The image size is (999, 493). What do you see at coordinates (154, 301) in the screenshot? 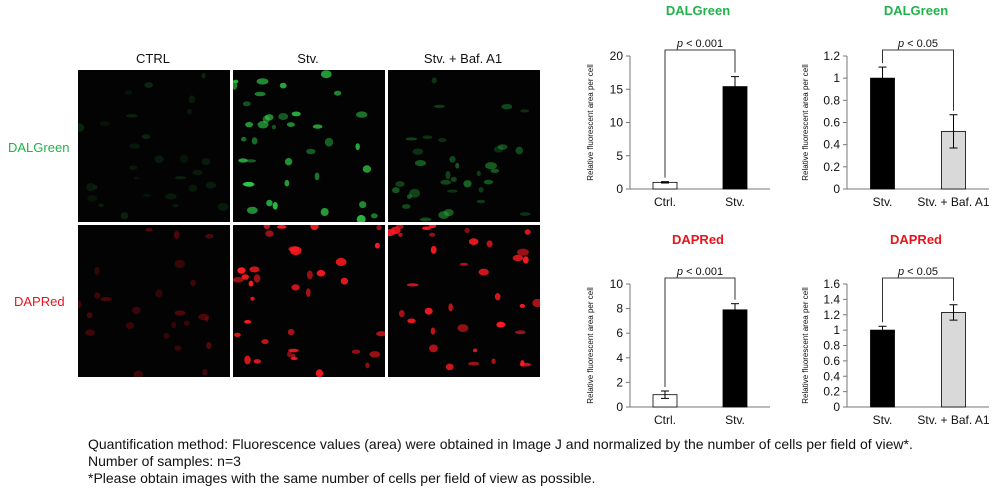
I see `image-dapred-ctrl` at bounding box center [154, 301].